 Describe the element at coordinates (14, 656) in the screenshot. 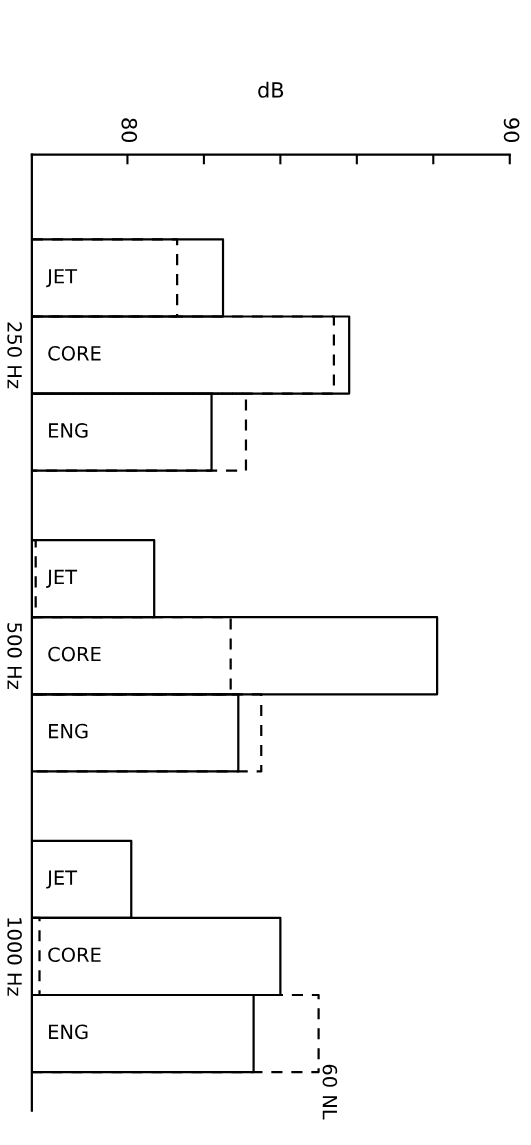

I see `text: 500 Hz` at that location.